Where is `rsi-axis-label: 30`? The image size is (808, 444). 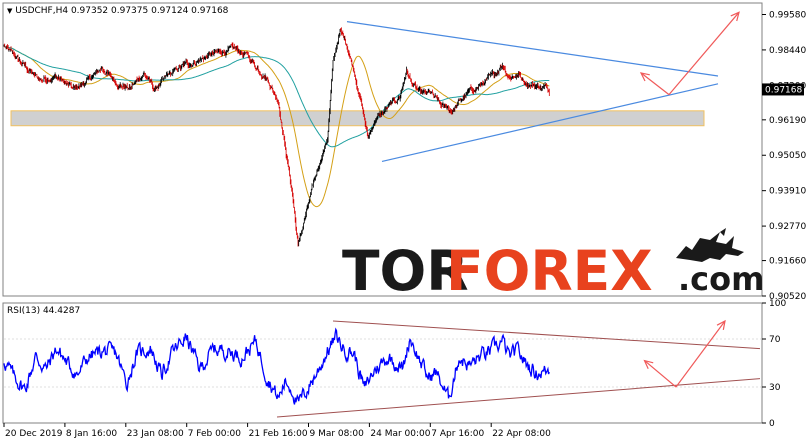
rsi-axis-label: 30 is located at coordinates (775, 388).